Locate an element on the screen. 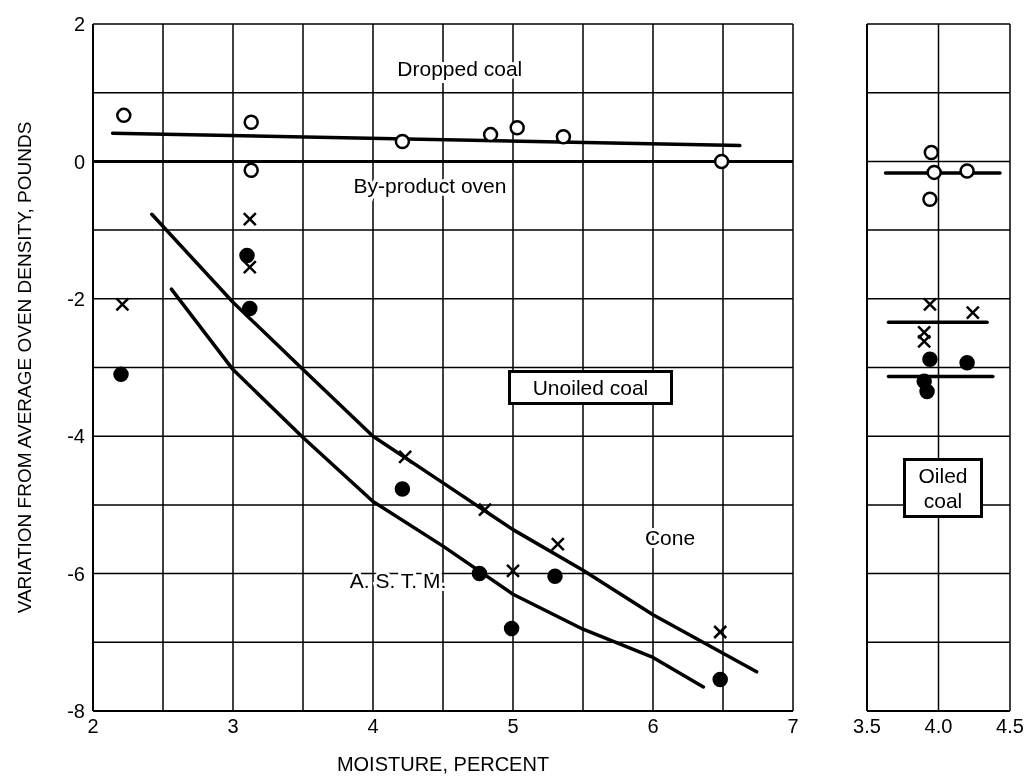  y-tick-label: -8 is located at coordinates (76, 711).